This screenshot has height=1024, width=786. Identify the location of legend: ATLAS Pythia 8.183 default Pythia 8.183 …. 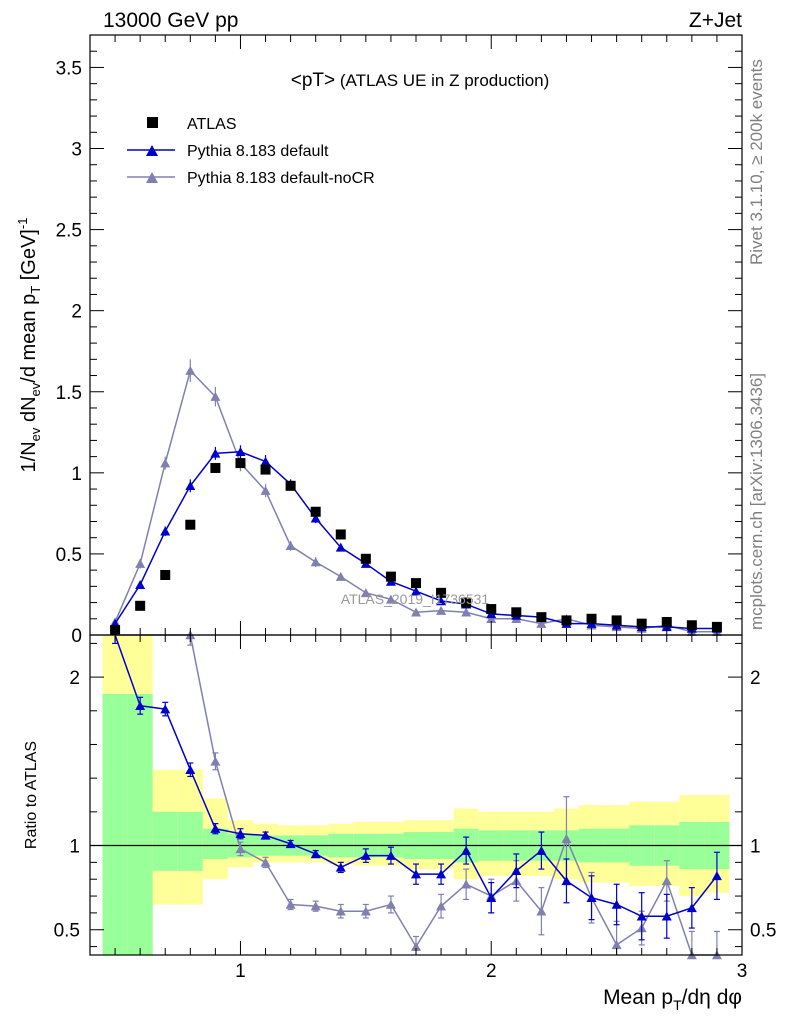
(251, 151).